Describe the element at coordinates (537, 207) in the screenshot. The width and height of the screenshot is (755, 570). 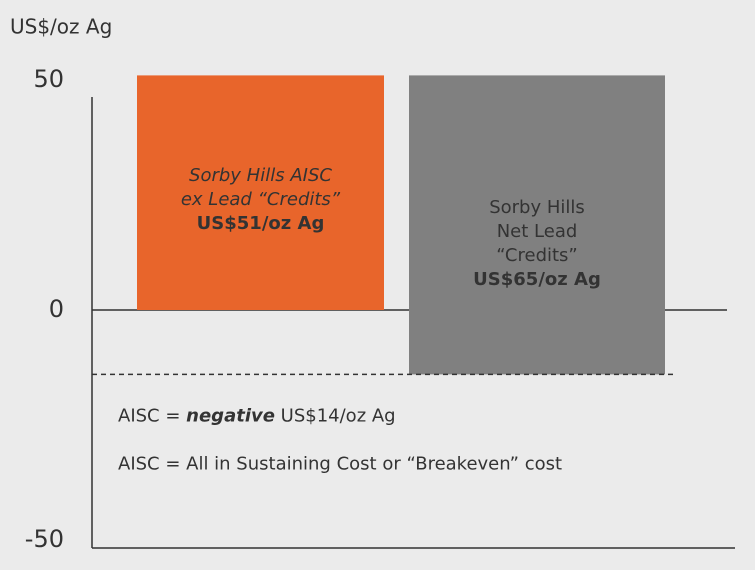
I see `bar-label: Sorby Hills` at that location.